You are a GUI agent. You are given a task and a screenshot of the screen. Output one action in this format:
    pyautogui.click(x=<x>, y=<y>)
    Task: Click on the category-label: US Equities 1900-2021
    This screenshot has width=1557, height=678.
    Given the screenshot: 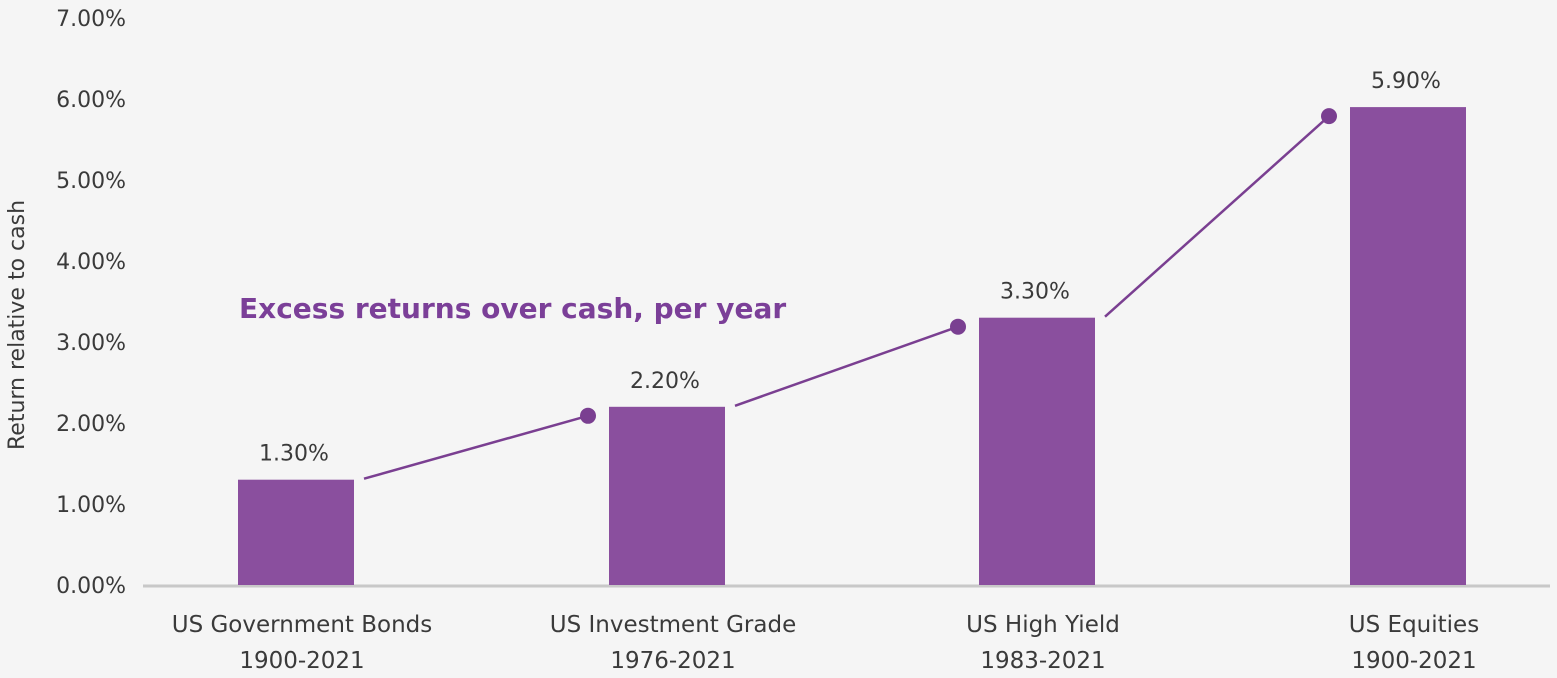 What is the action you would take?
    pyautogui.click(x=1414, y=643)
    